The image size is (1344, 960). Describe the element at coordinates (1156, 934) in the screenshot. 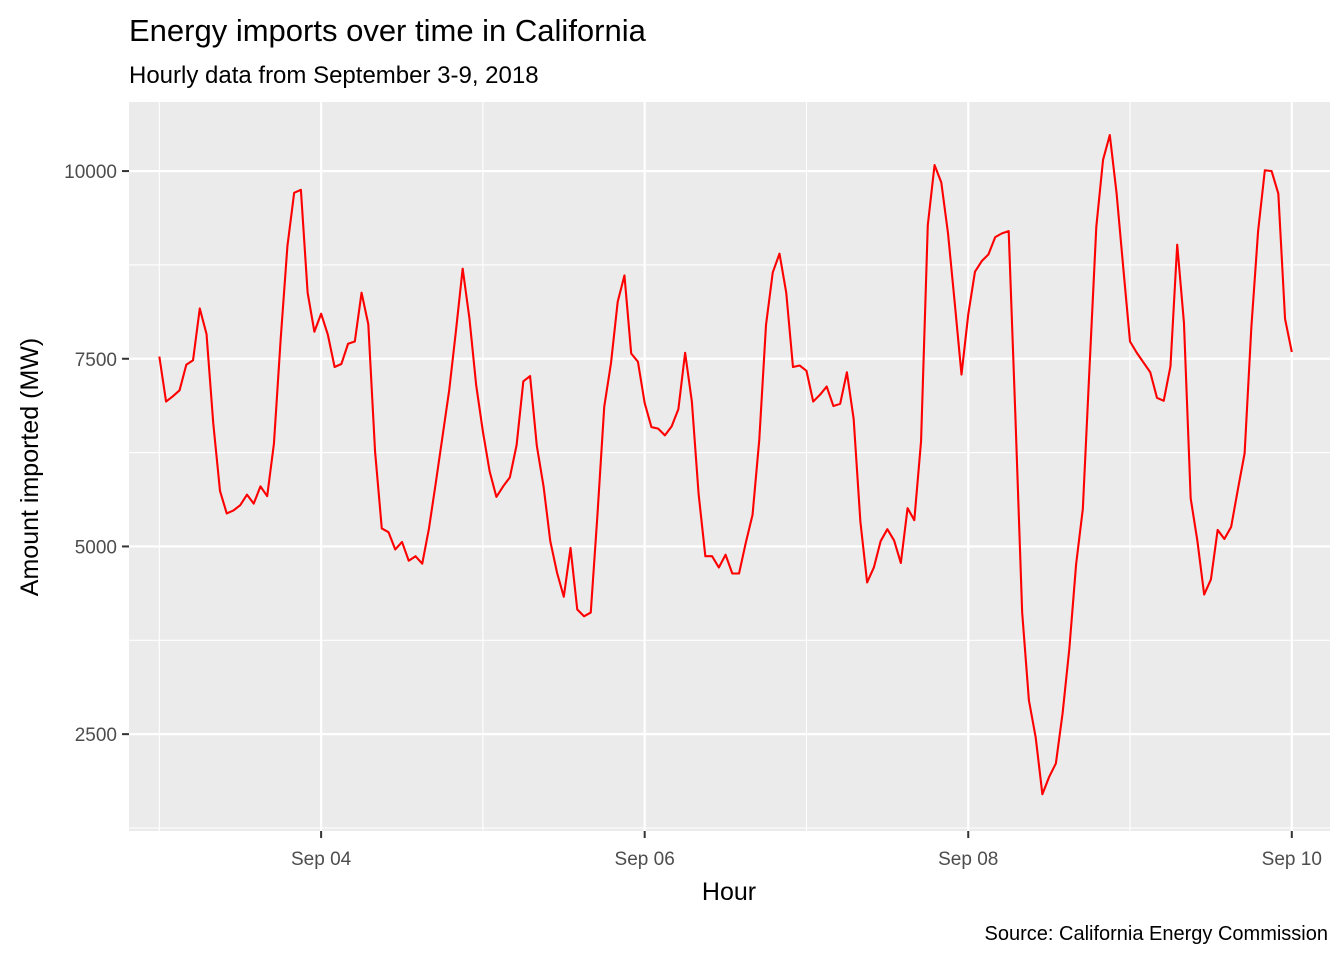

I see `chart-caption: Source: California Energy Commission` at that location.